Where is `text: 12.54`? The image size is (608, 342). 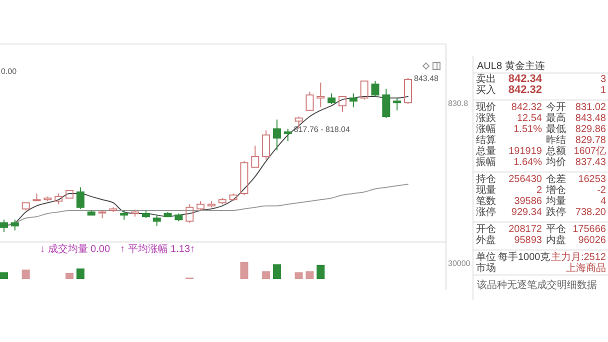
text: 12.54 is located at coordinates (529, 118).